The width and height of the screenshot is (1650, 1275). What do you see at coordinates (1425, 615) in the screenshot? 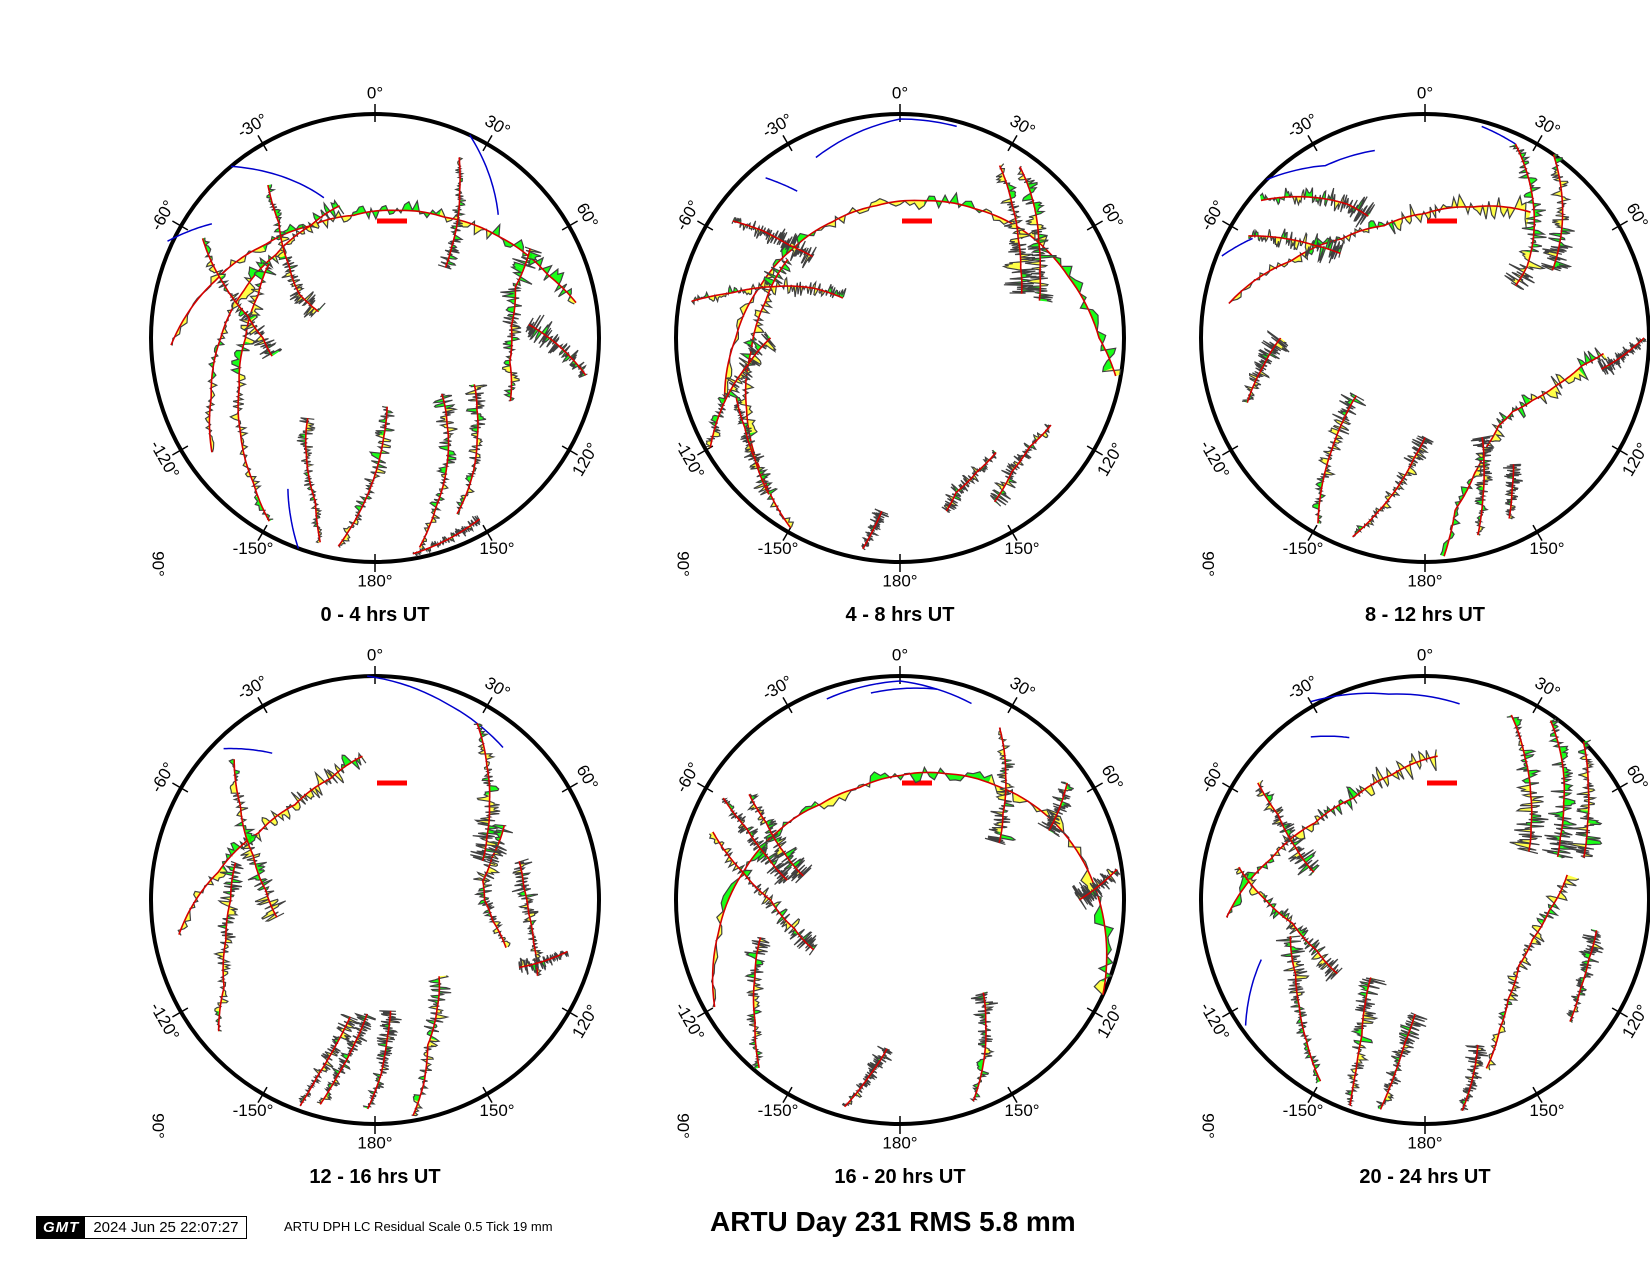
I see `panel-label: 8 - 12 hrs UT` at bounding box center [1425, 615].